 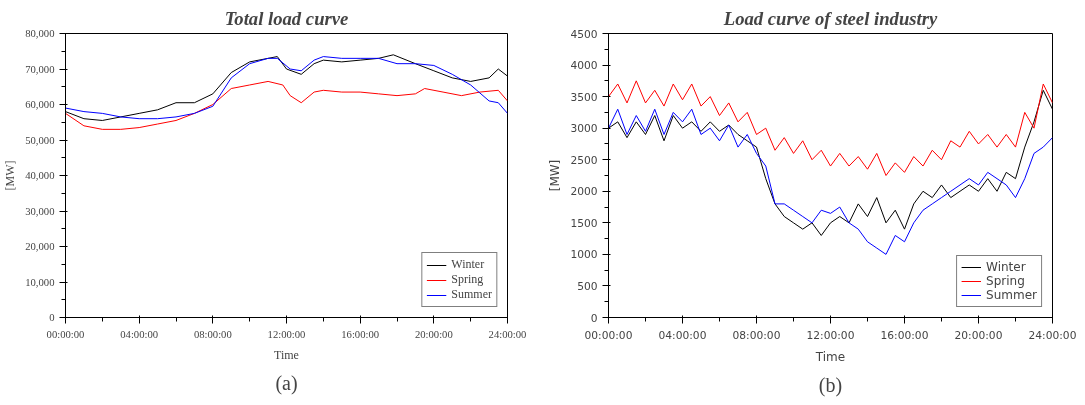 What do you see at coordinates (584, 255) in the screenshot?
I see `y-tick-label: 1000` at bounding box center [584, 255].